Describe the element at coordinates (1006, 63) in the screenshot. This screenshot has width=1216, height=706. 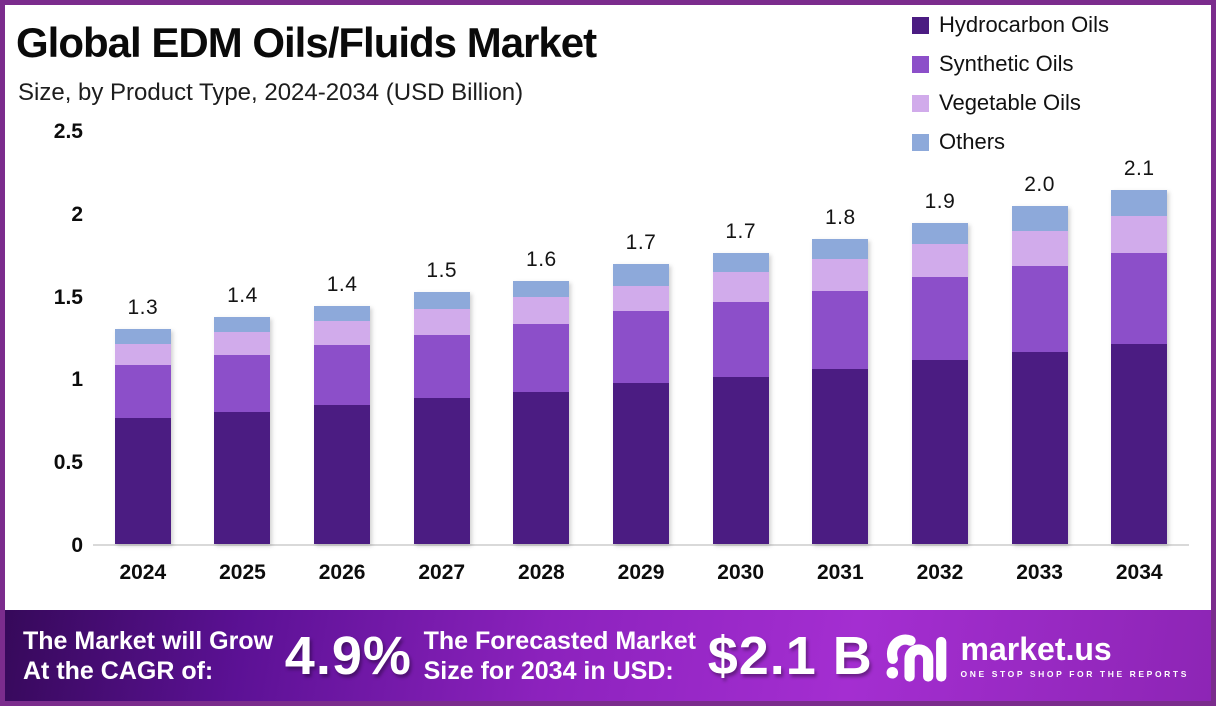
I see `legend-label: Synthetic Oils` at that location.